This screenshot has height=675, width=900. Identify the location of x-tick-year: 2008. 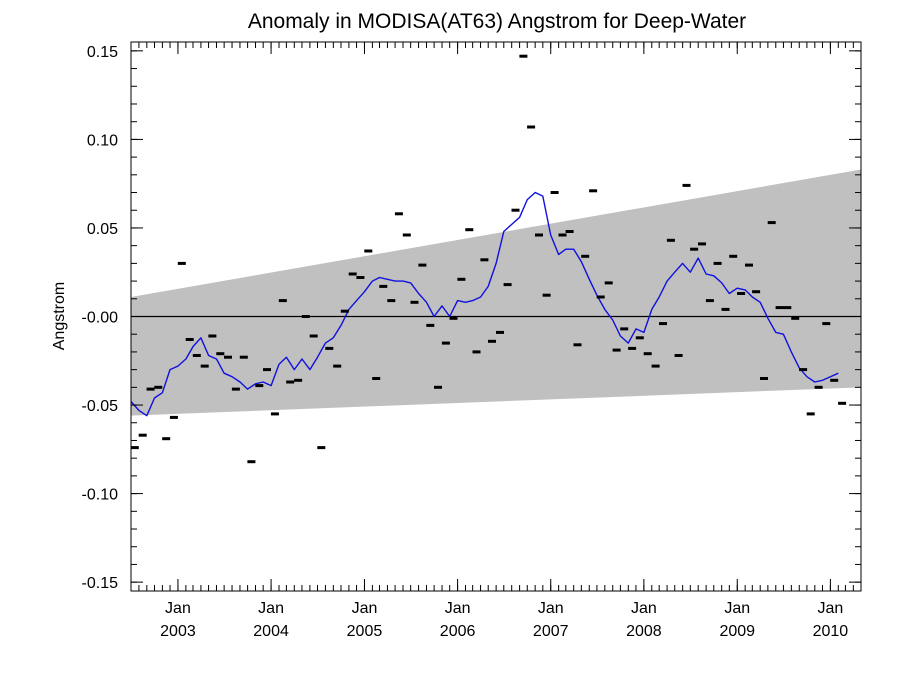
(644, 631).